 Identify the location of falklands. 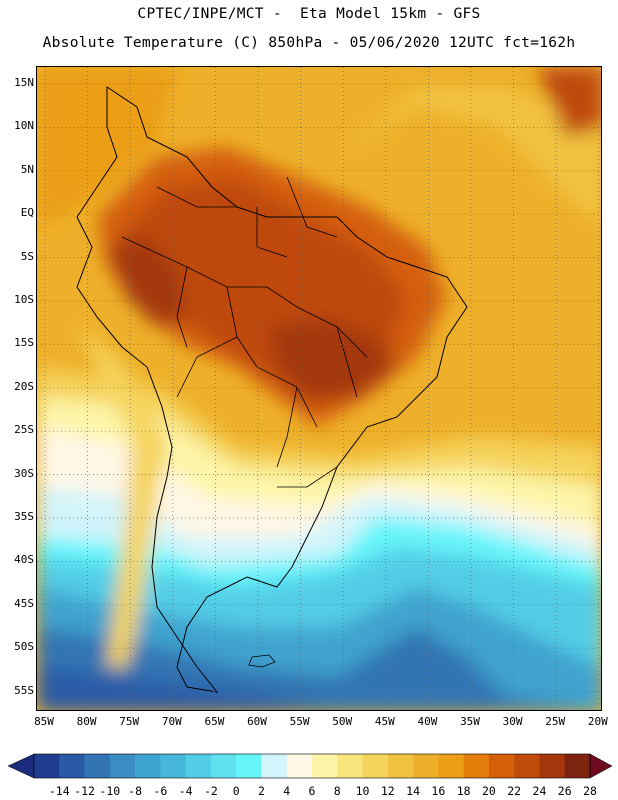
(262, 661).